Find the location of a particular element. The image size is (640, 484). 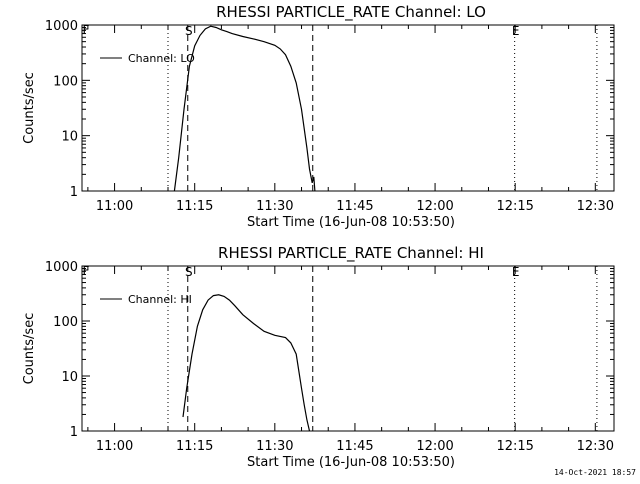

footer-timestamp: 14-Oct-2021 18:57 is located at coordinates (595, 472).